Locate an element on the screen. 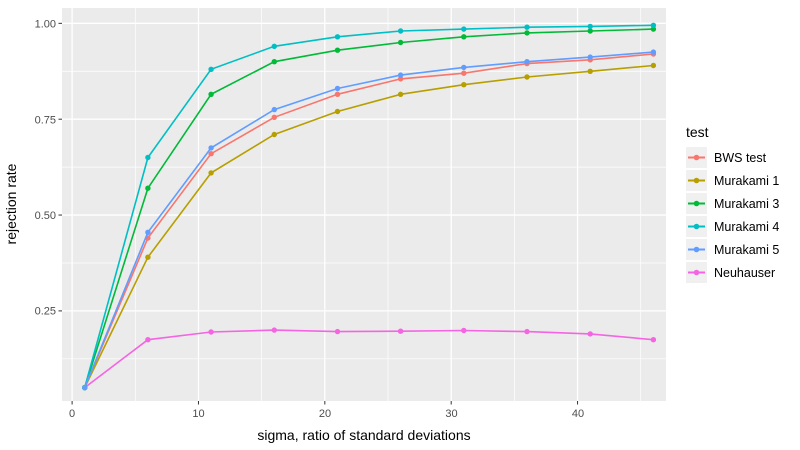 The height and width of the screenshot is (450, 800). legend-entry: Neuhauser is located at coordinates (732, 272).